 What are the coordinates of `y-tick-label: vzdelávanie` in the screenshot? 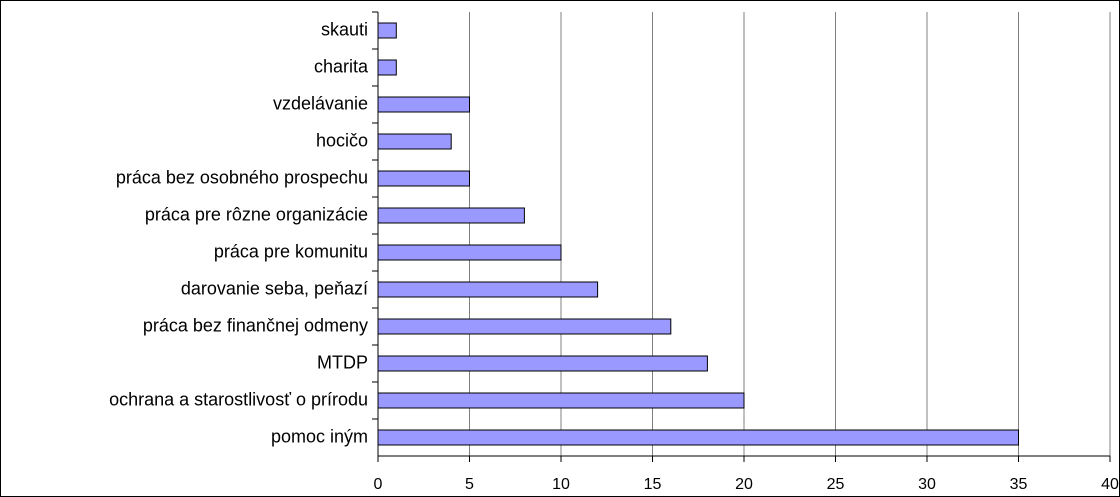 It's located at (320, 103).